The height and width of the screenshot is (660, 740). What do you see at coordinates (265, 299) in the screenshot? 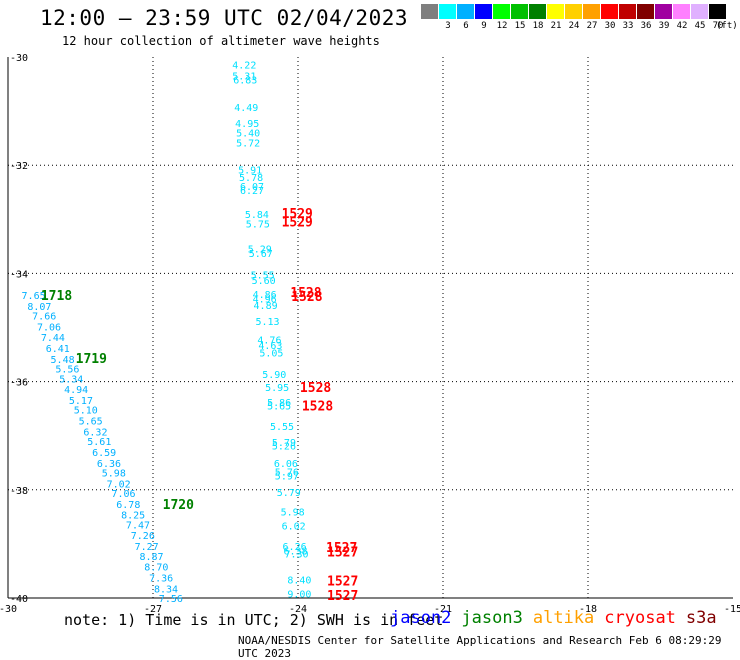
I see `wave-height-label: 4.96` at bounding box center [265, 299].